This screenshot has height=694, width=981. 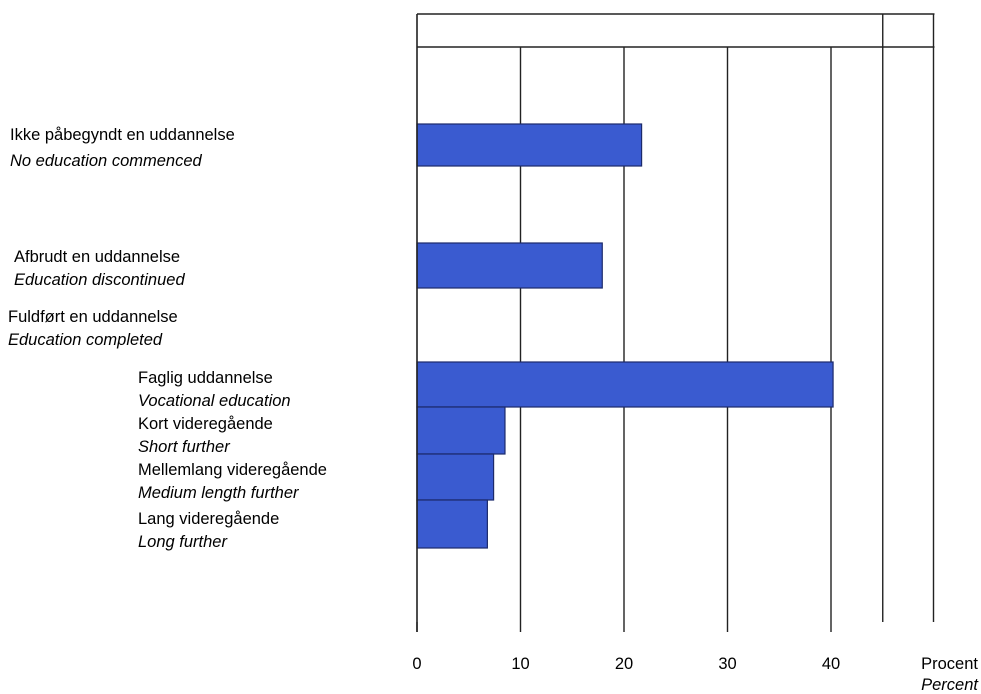 What do you see at coordinates (205, 424) in the screenshot?
I see `category-label-3: Kort videregående` at bounding box center [205, 424].